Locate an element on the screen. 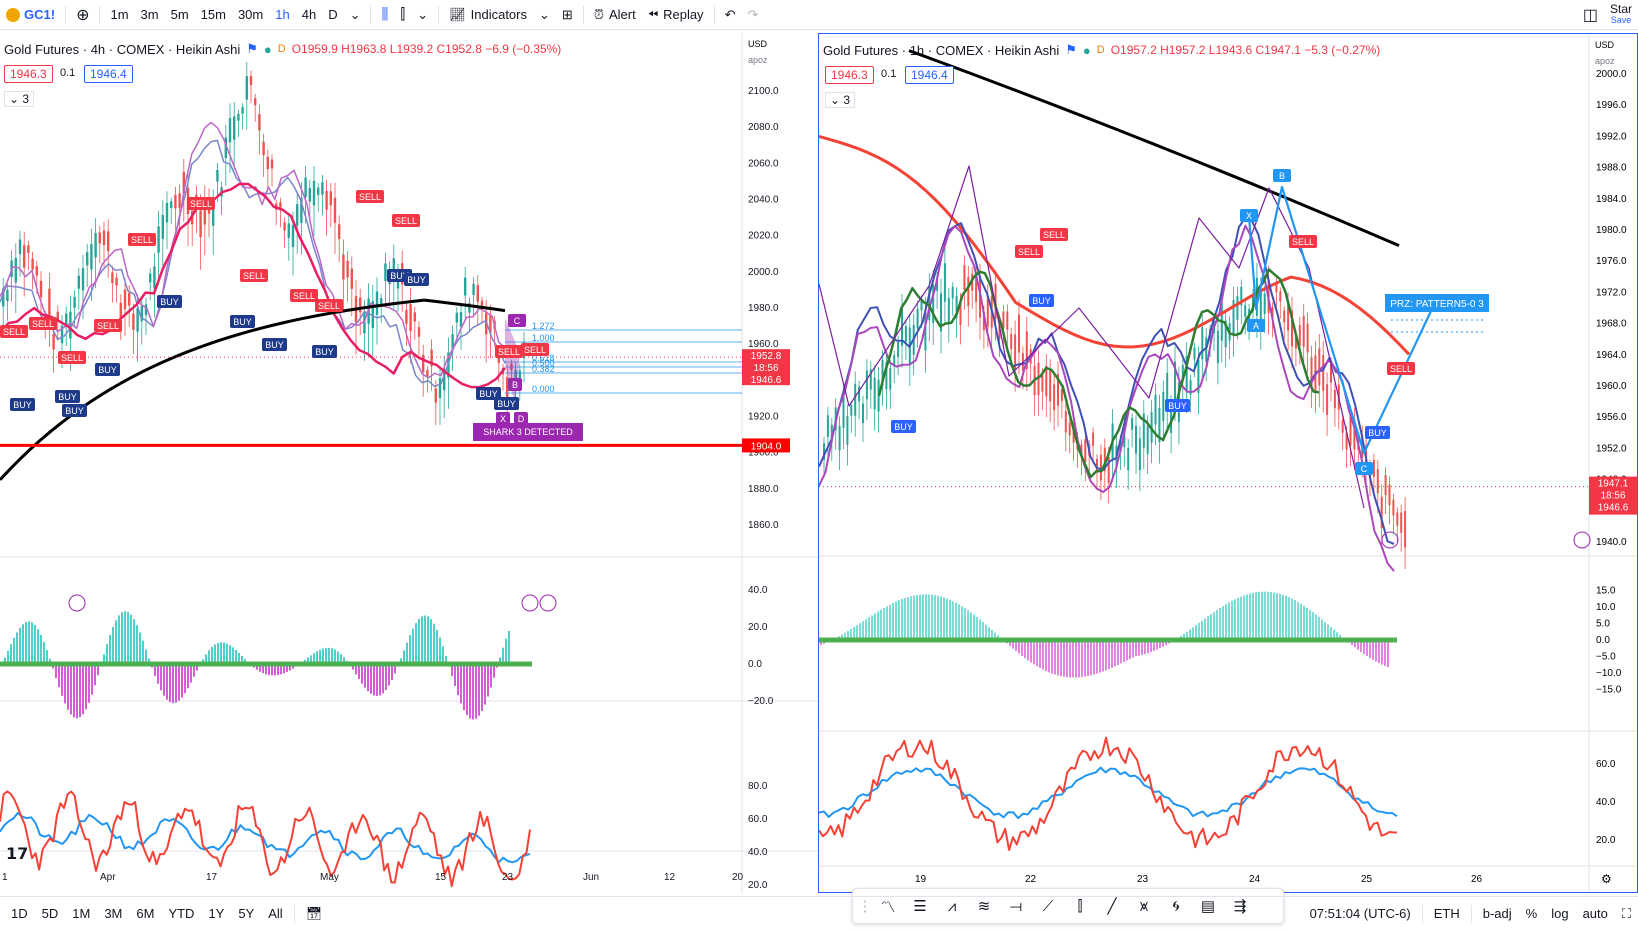 The width and height of the screenshot is (1638, 930). left-collapse-toggle: ⌄ 3 is located at coordinates (19, 99).